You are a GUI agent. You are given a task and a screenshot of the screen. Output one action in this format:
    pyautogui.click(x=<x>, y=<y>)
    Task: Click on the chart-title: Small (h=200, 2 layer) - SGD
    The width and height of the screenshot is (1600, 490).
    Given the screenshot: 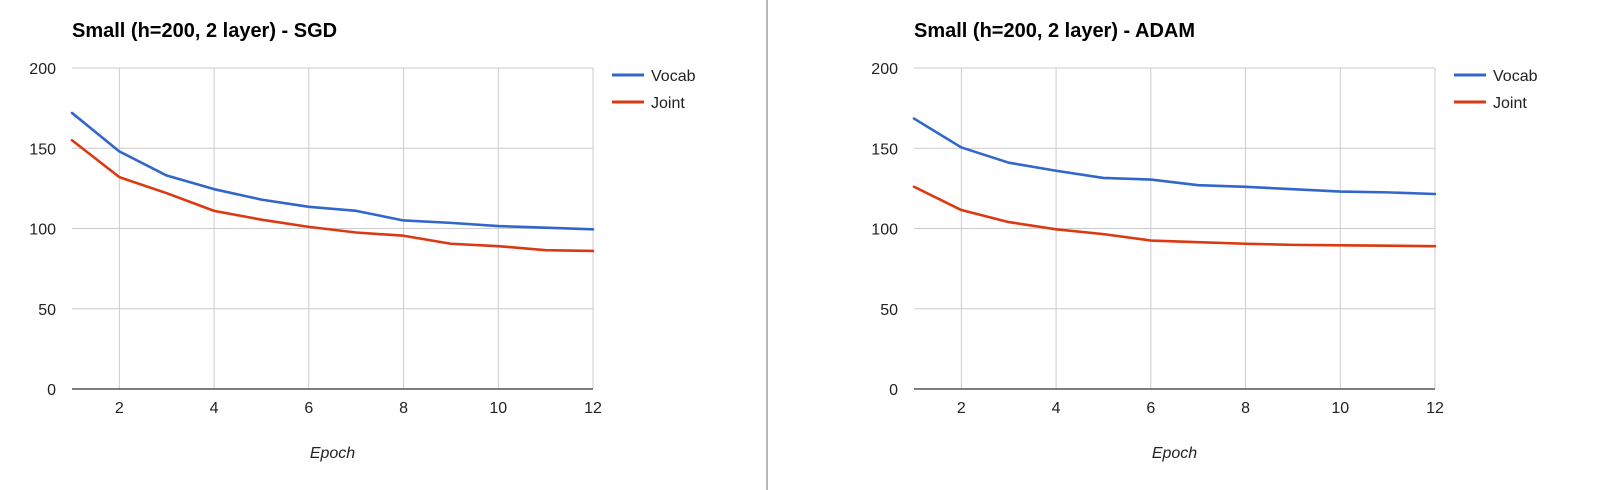 What is the action you would take?
    pyautogui.click(x=204, y=31)
    